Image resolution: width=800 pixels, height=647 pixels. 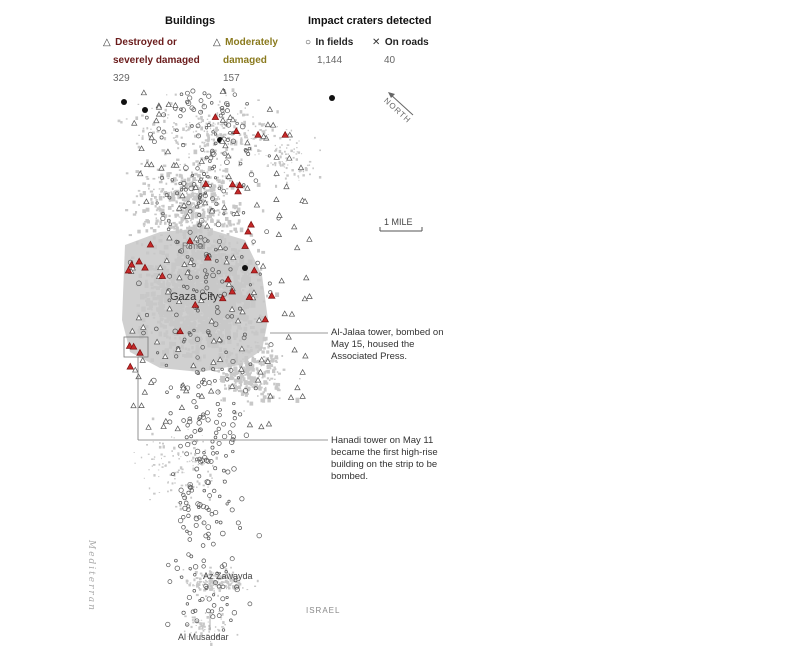 I want to click on legend-fields-count: 1,144, so click(x=330, y=60).